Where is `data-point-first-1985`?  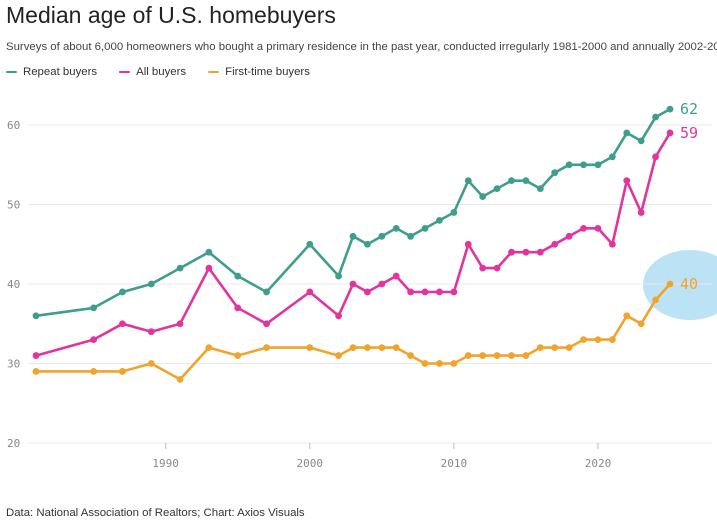 data-point-first-1985 is located at coordinates (94, 371).